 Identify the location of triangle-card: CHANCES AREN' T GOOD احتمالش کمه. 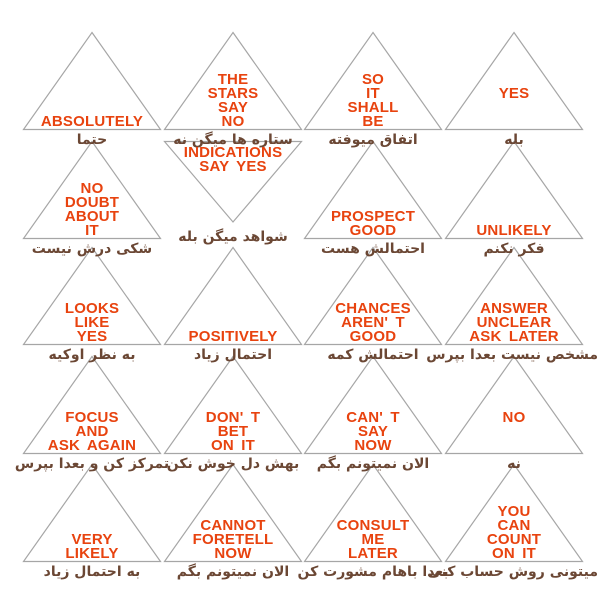
(373, 308).